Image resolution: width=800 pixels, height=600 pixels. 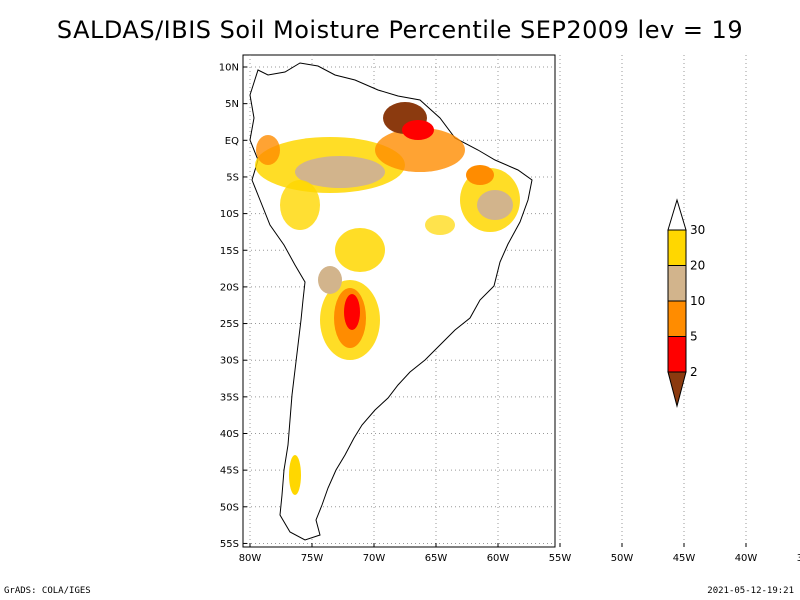 I want to click on latitude-label: 5N, so click(x=232, y=104).